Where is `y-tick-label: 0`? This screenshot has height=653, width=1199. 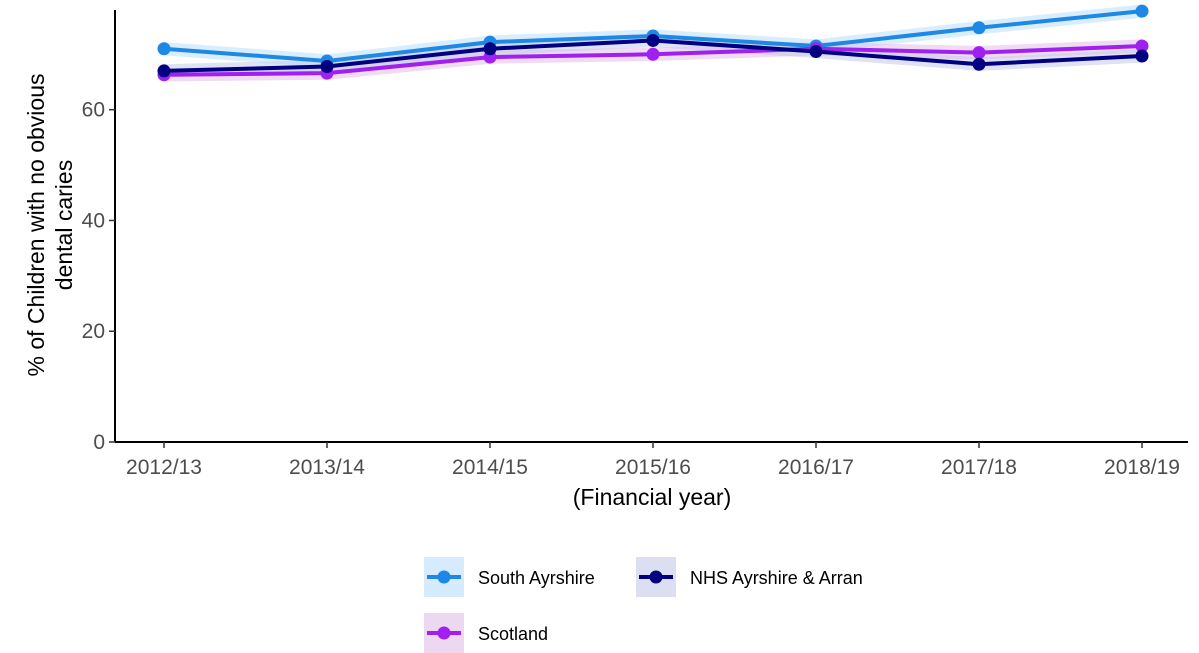
y-tick-label: 0 is located at coordinates (99, 442).